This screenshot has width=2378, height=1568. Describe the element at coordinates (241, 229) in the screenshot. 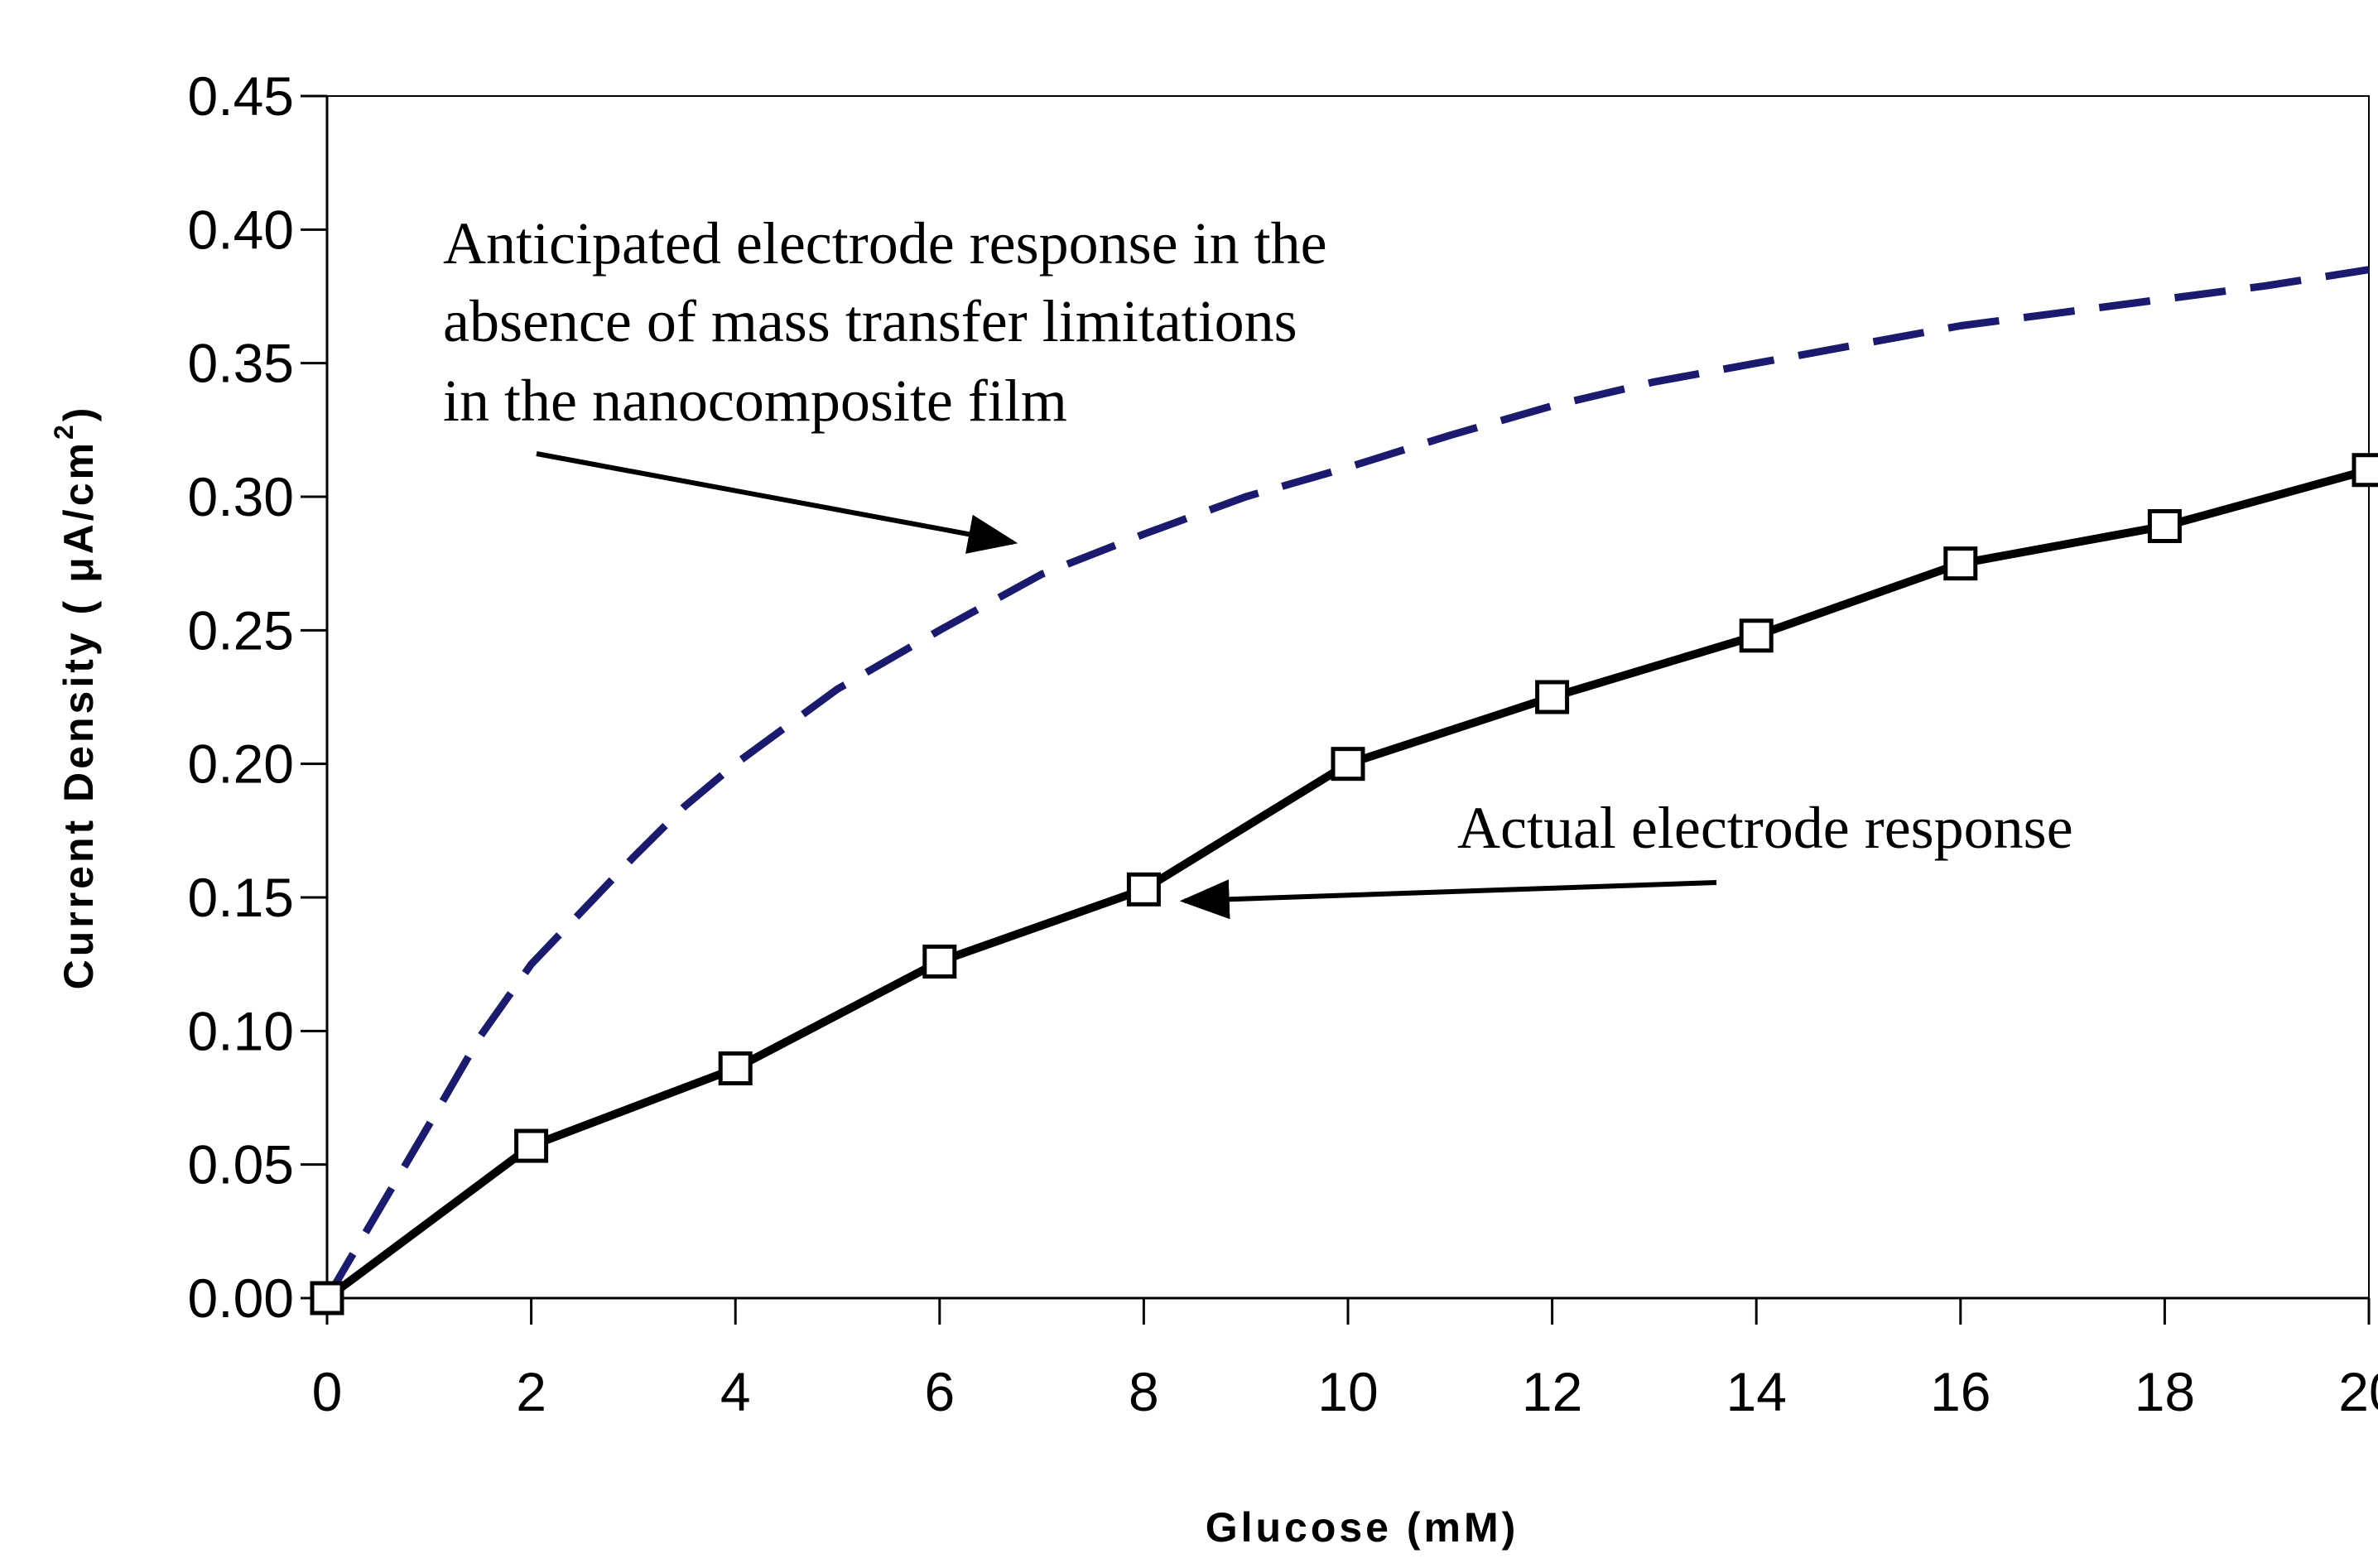

I see `y-tick-label: 0.40` at that location.